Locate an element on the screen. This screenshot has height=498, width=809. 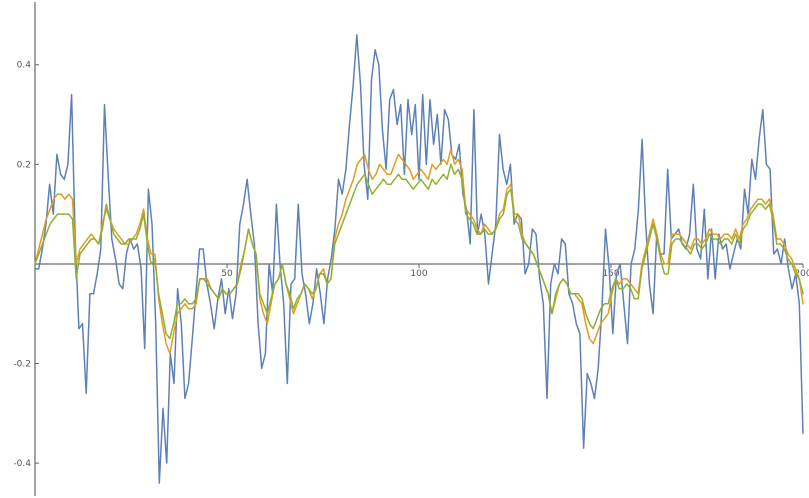
x-tick-label: 50 is located at coordinates (227, 274).